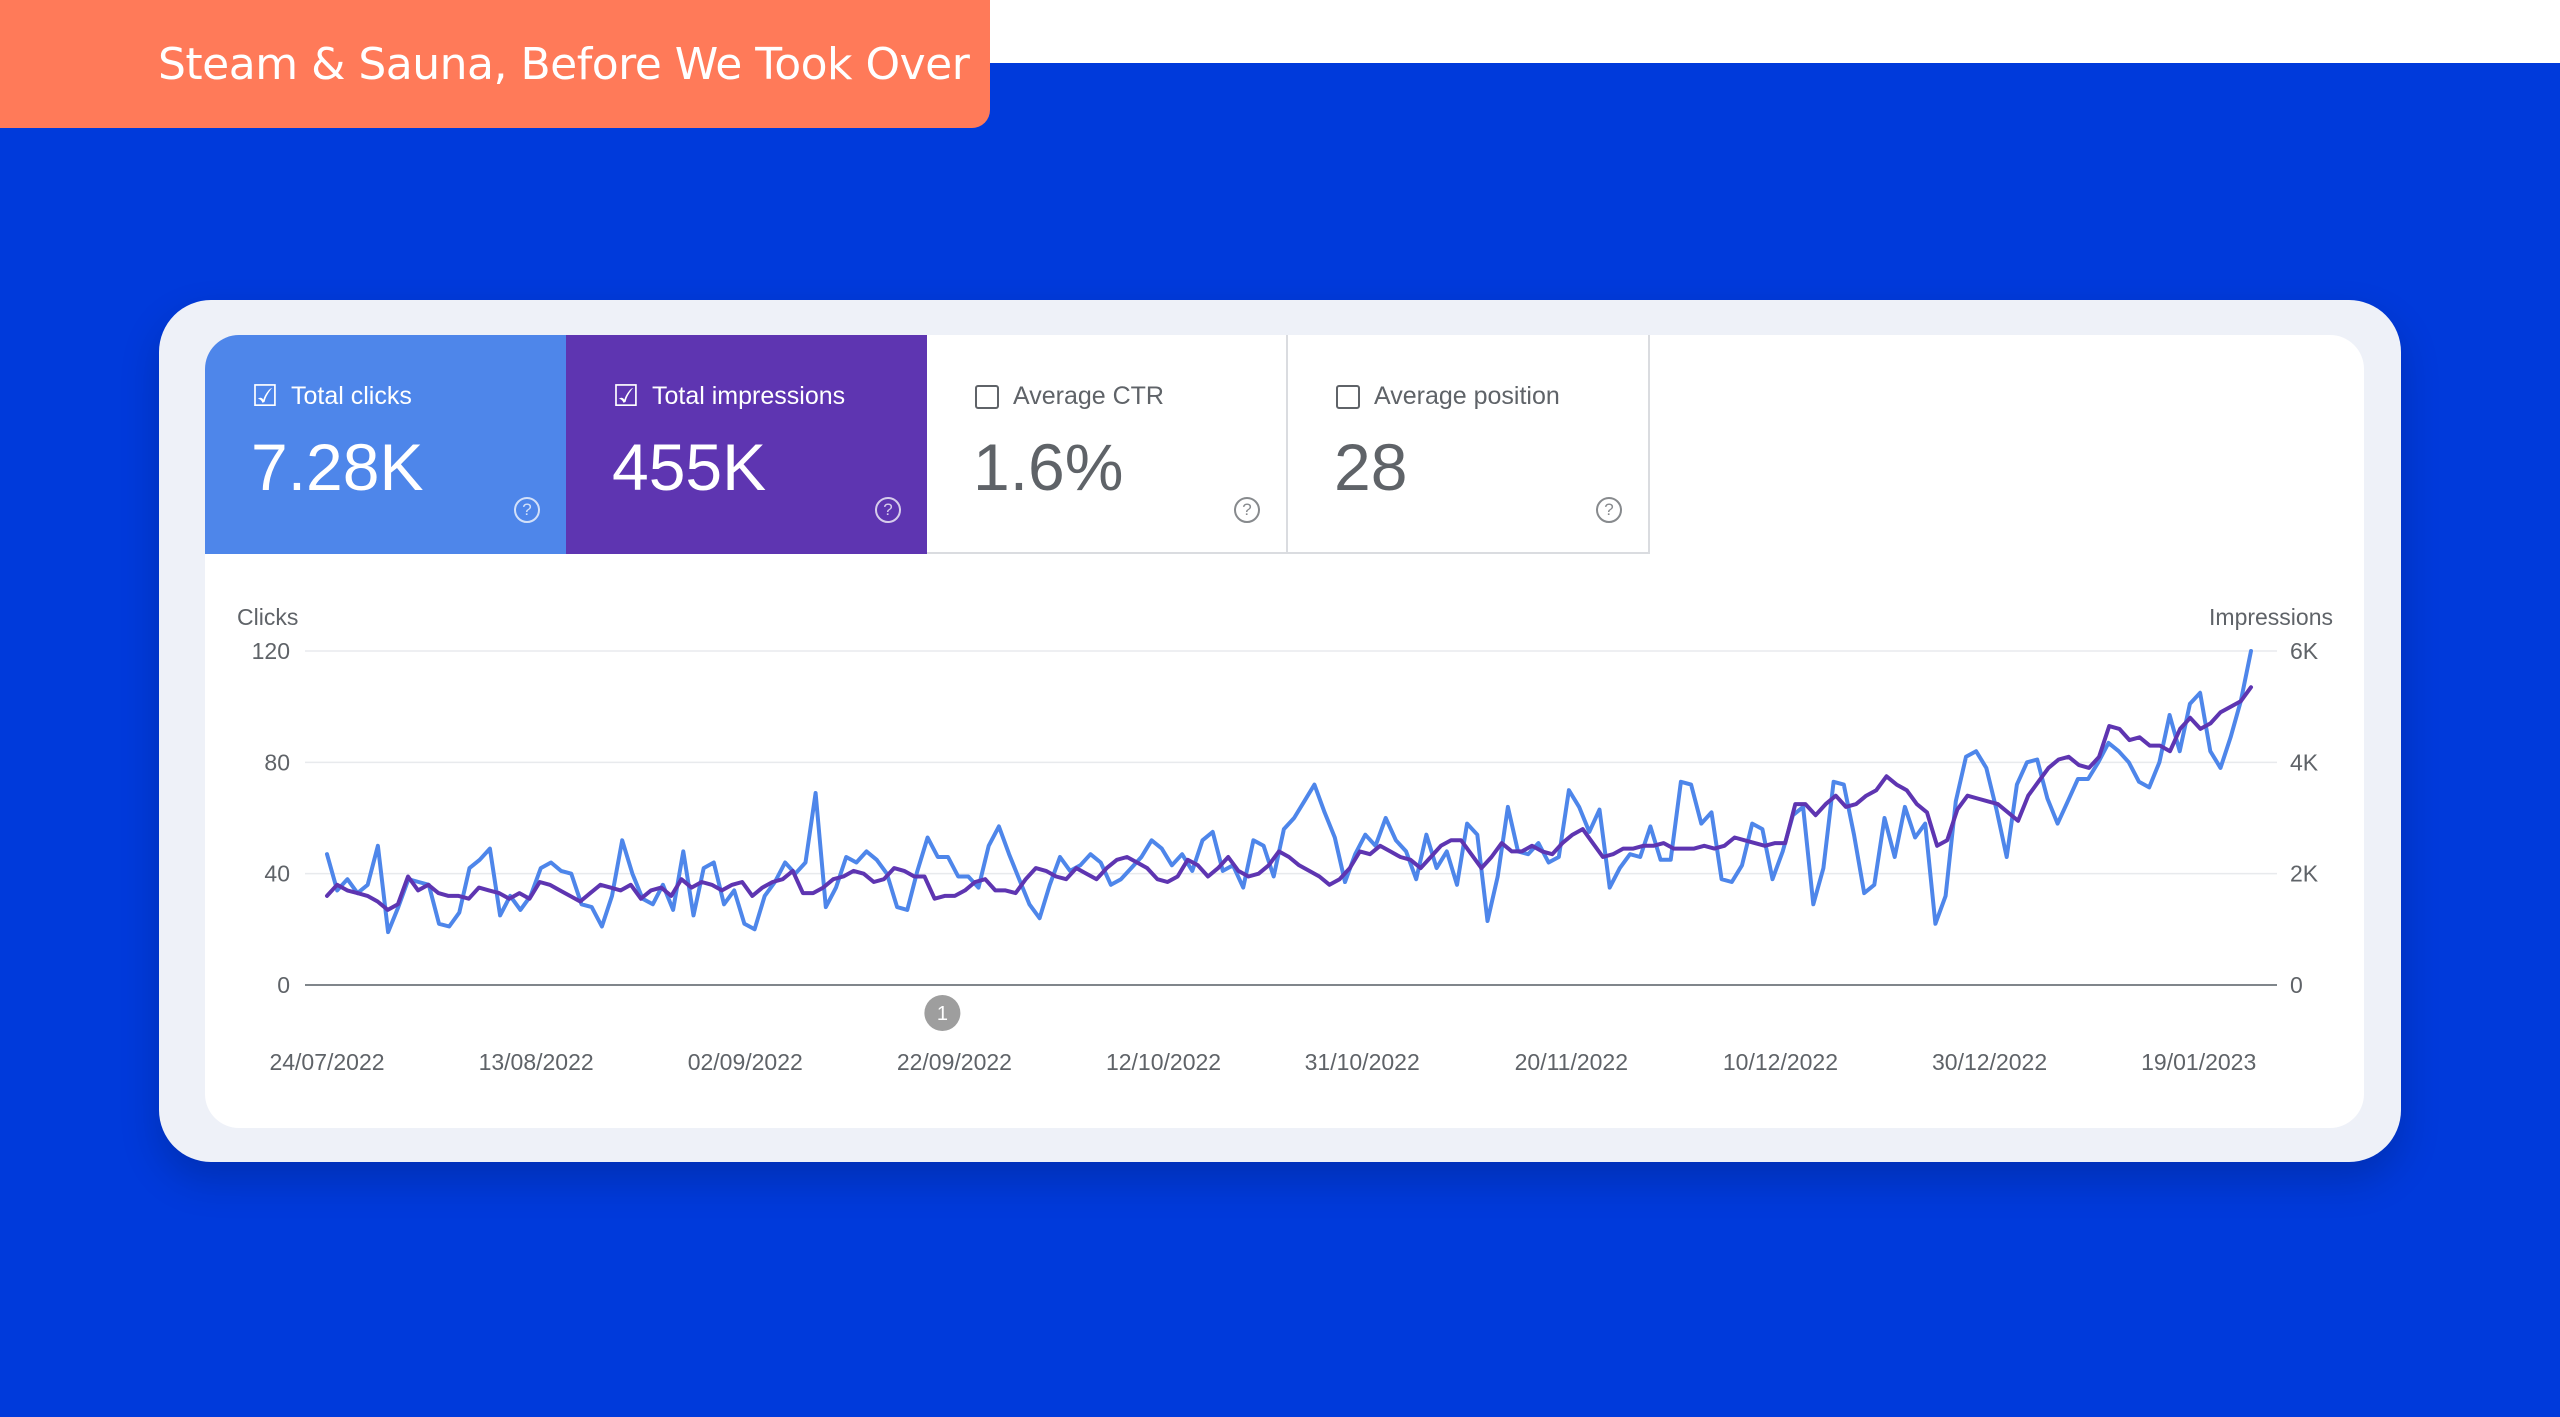  Describe the element at coordinates (1989, 1062) in the screenshot. I see `x-tick-label: 30/12/2022` at that location.